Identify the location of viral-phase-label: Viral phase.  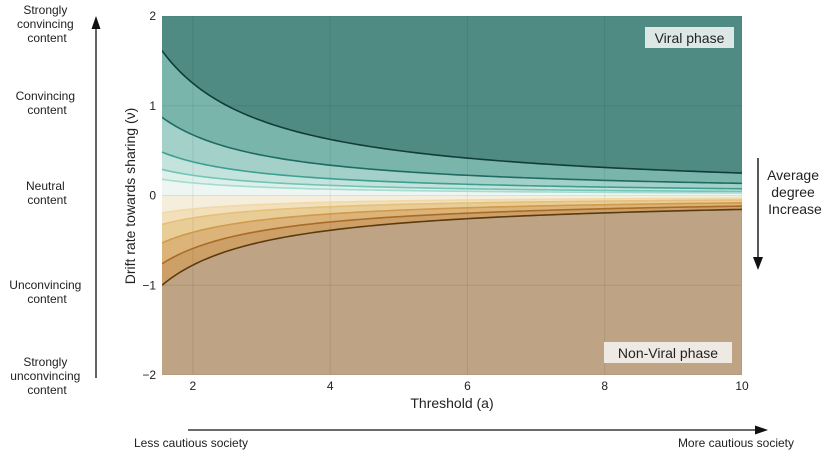
(689, 37).